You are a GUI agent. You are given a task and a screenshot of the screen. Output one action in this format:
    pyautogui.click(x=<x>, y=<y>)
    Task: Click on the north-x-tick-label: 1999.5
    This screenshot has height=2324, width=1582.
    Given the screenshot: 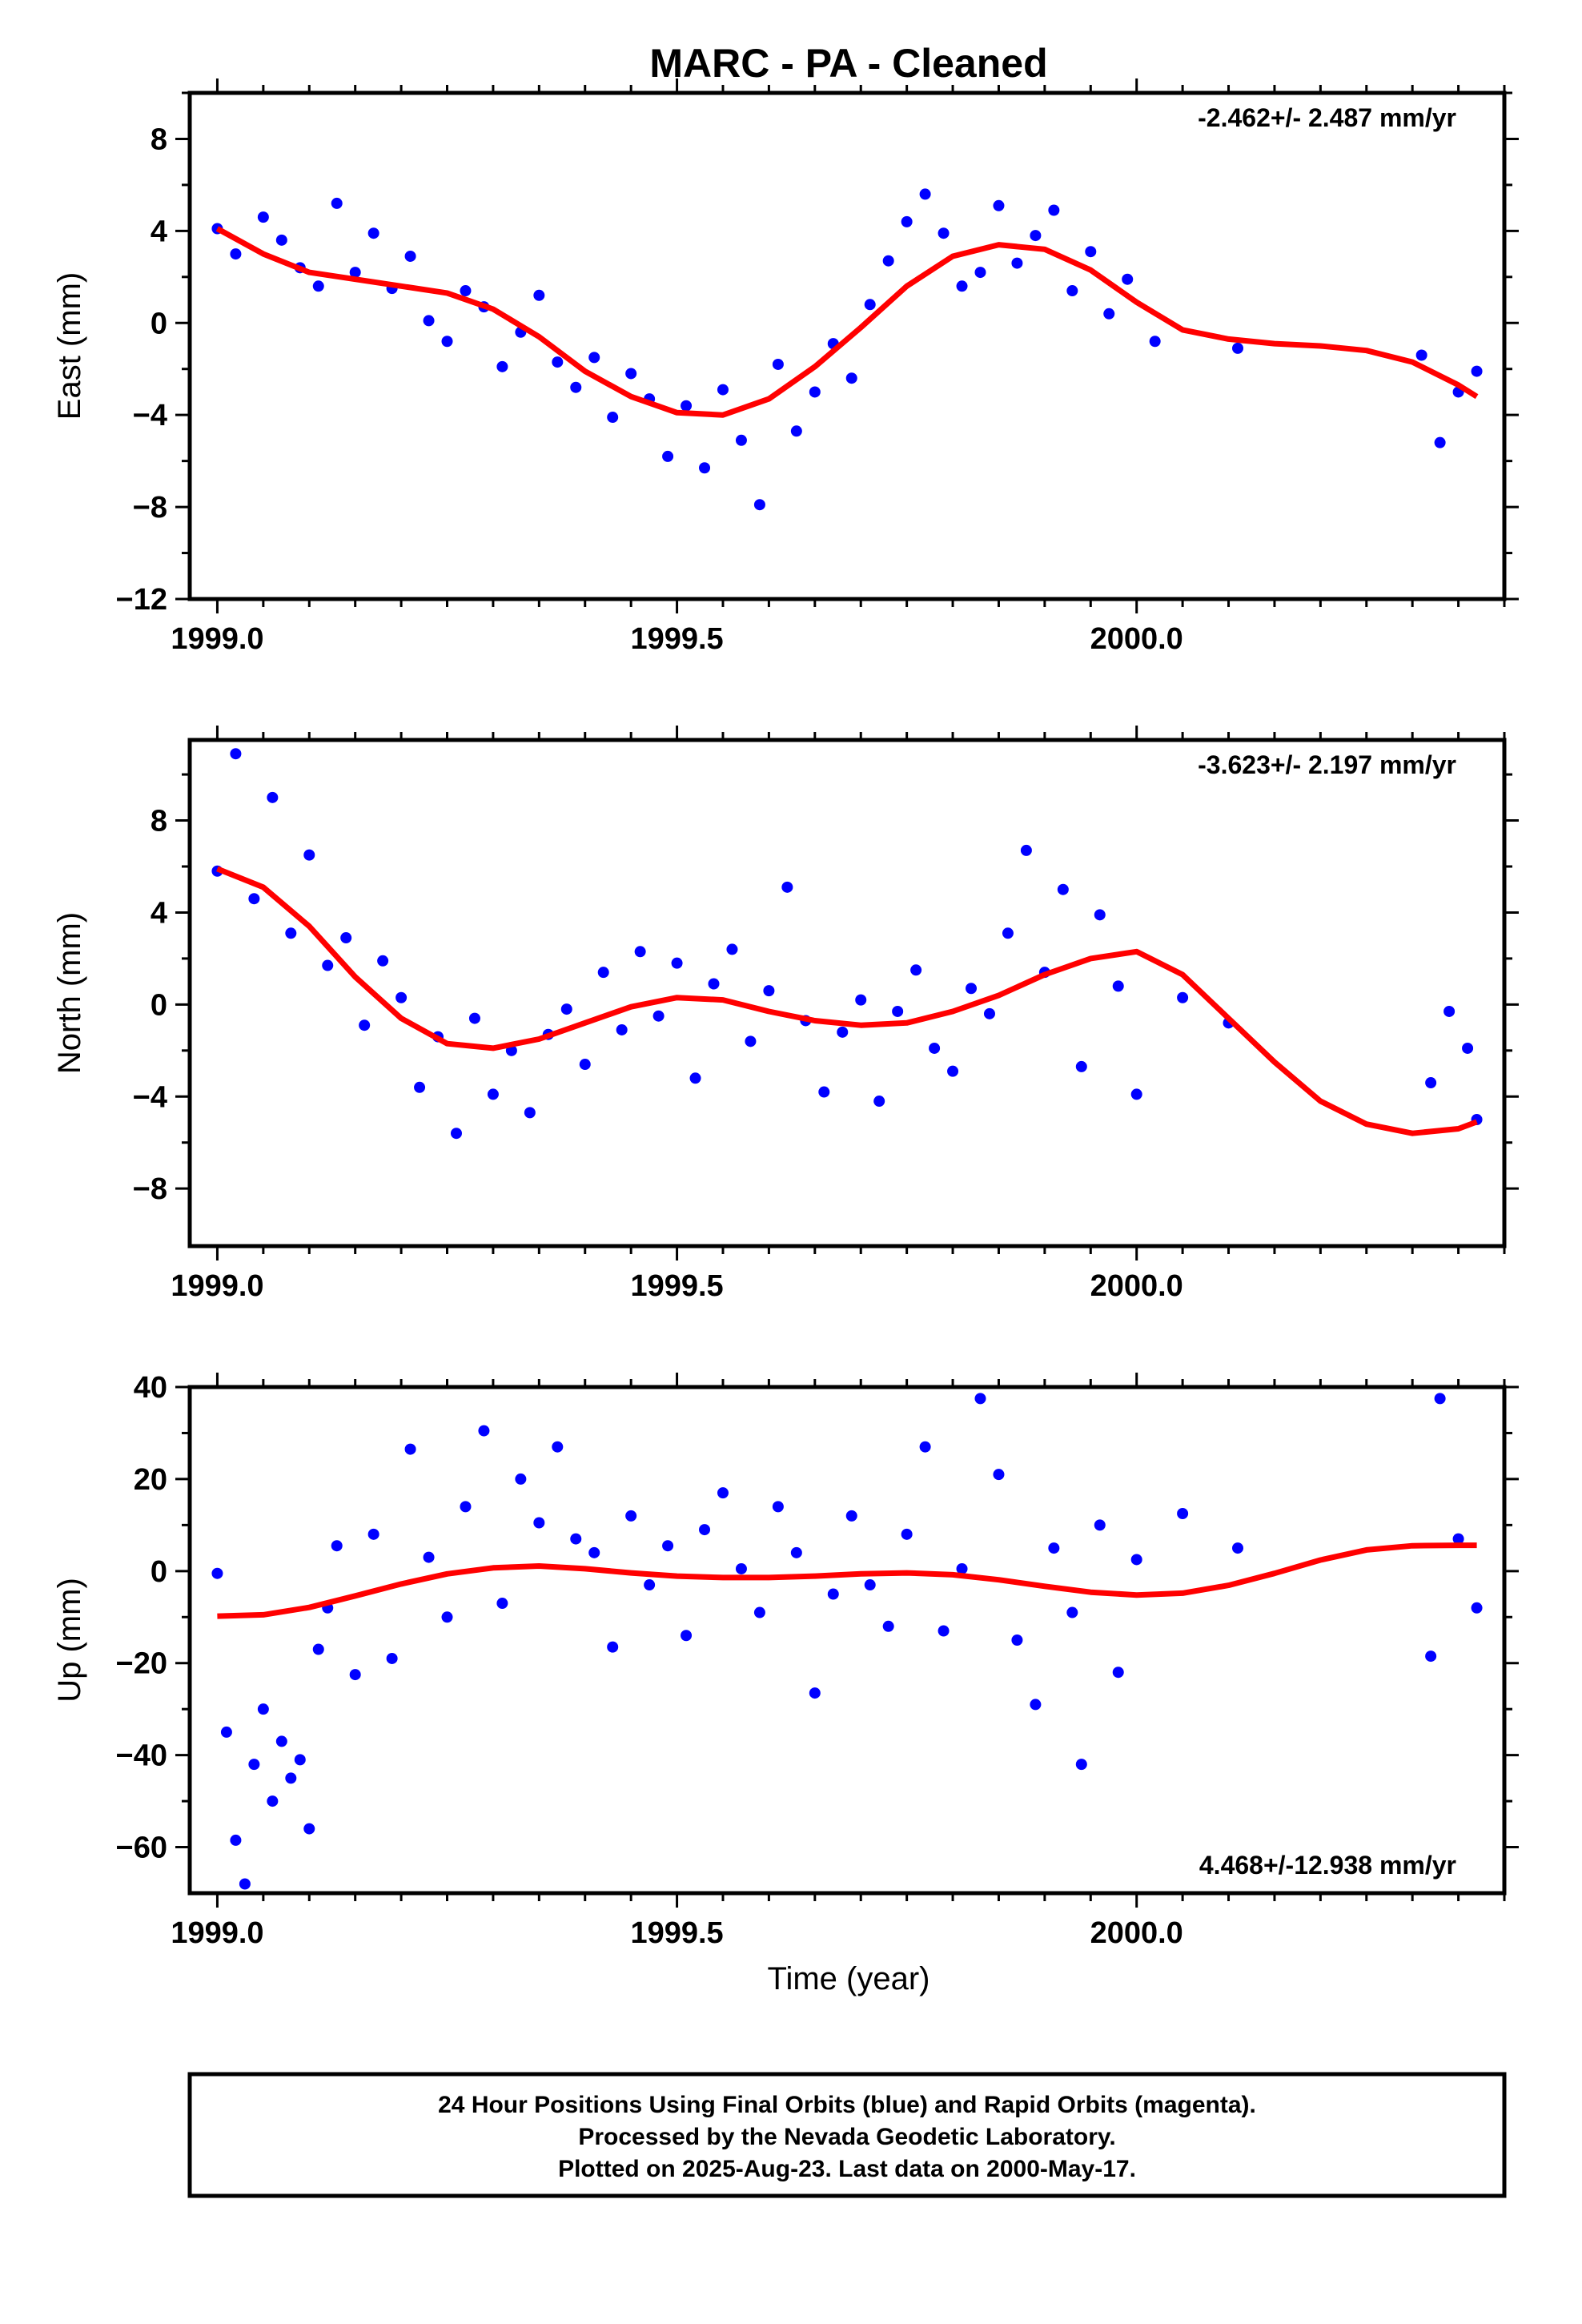 What is the action you would take?
    pyautogui.click(x=676, y=1286)
    